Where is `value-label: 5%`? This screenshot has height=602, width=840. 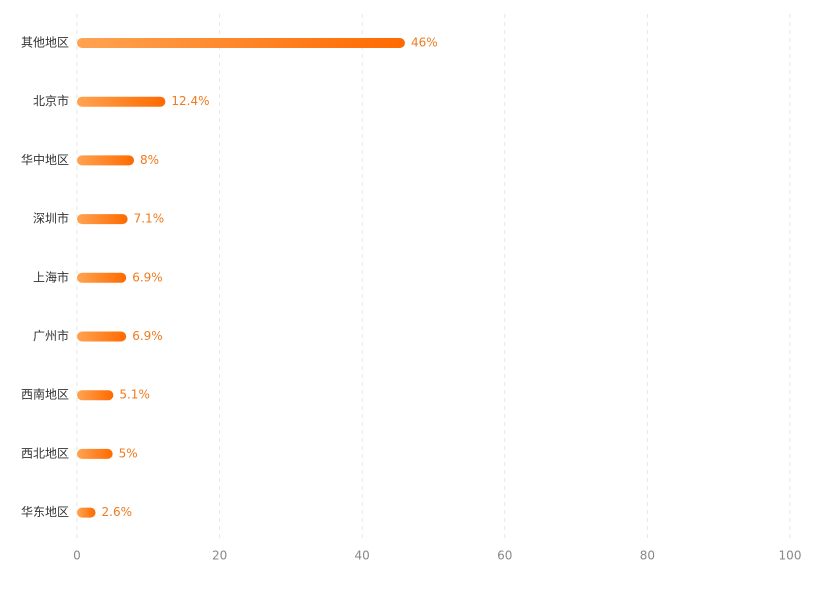
value-label: 5% is located at coordinates (128, 453).